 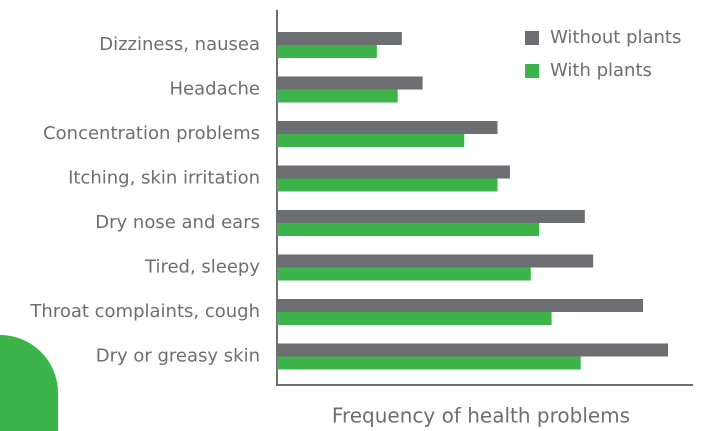 I want to click on y-tick-label: Headache, so click(x=215, y=89).